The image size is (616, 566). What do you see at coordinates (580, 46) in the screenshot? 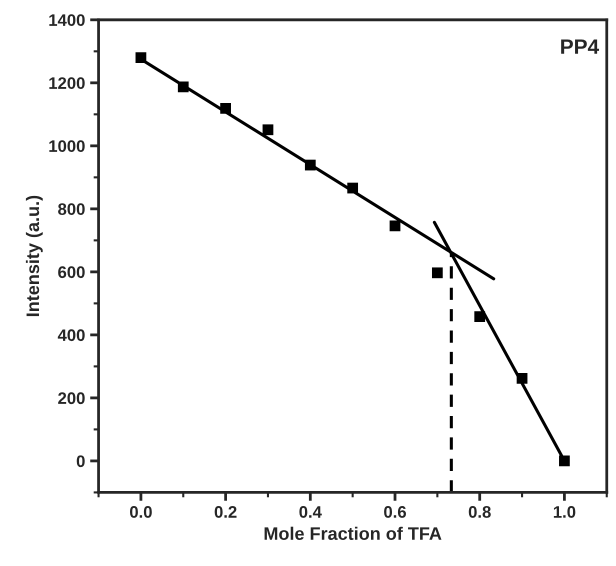
I see `annotation: PP4` at bounding box center [580, 46].